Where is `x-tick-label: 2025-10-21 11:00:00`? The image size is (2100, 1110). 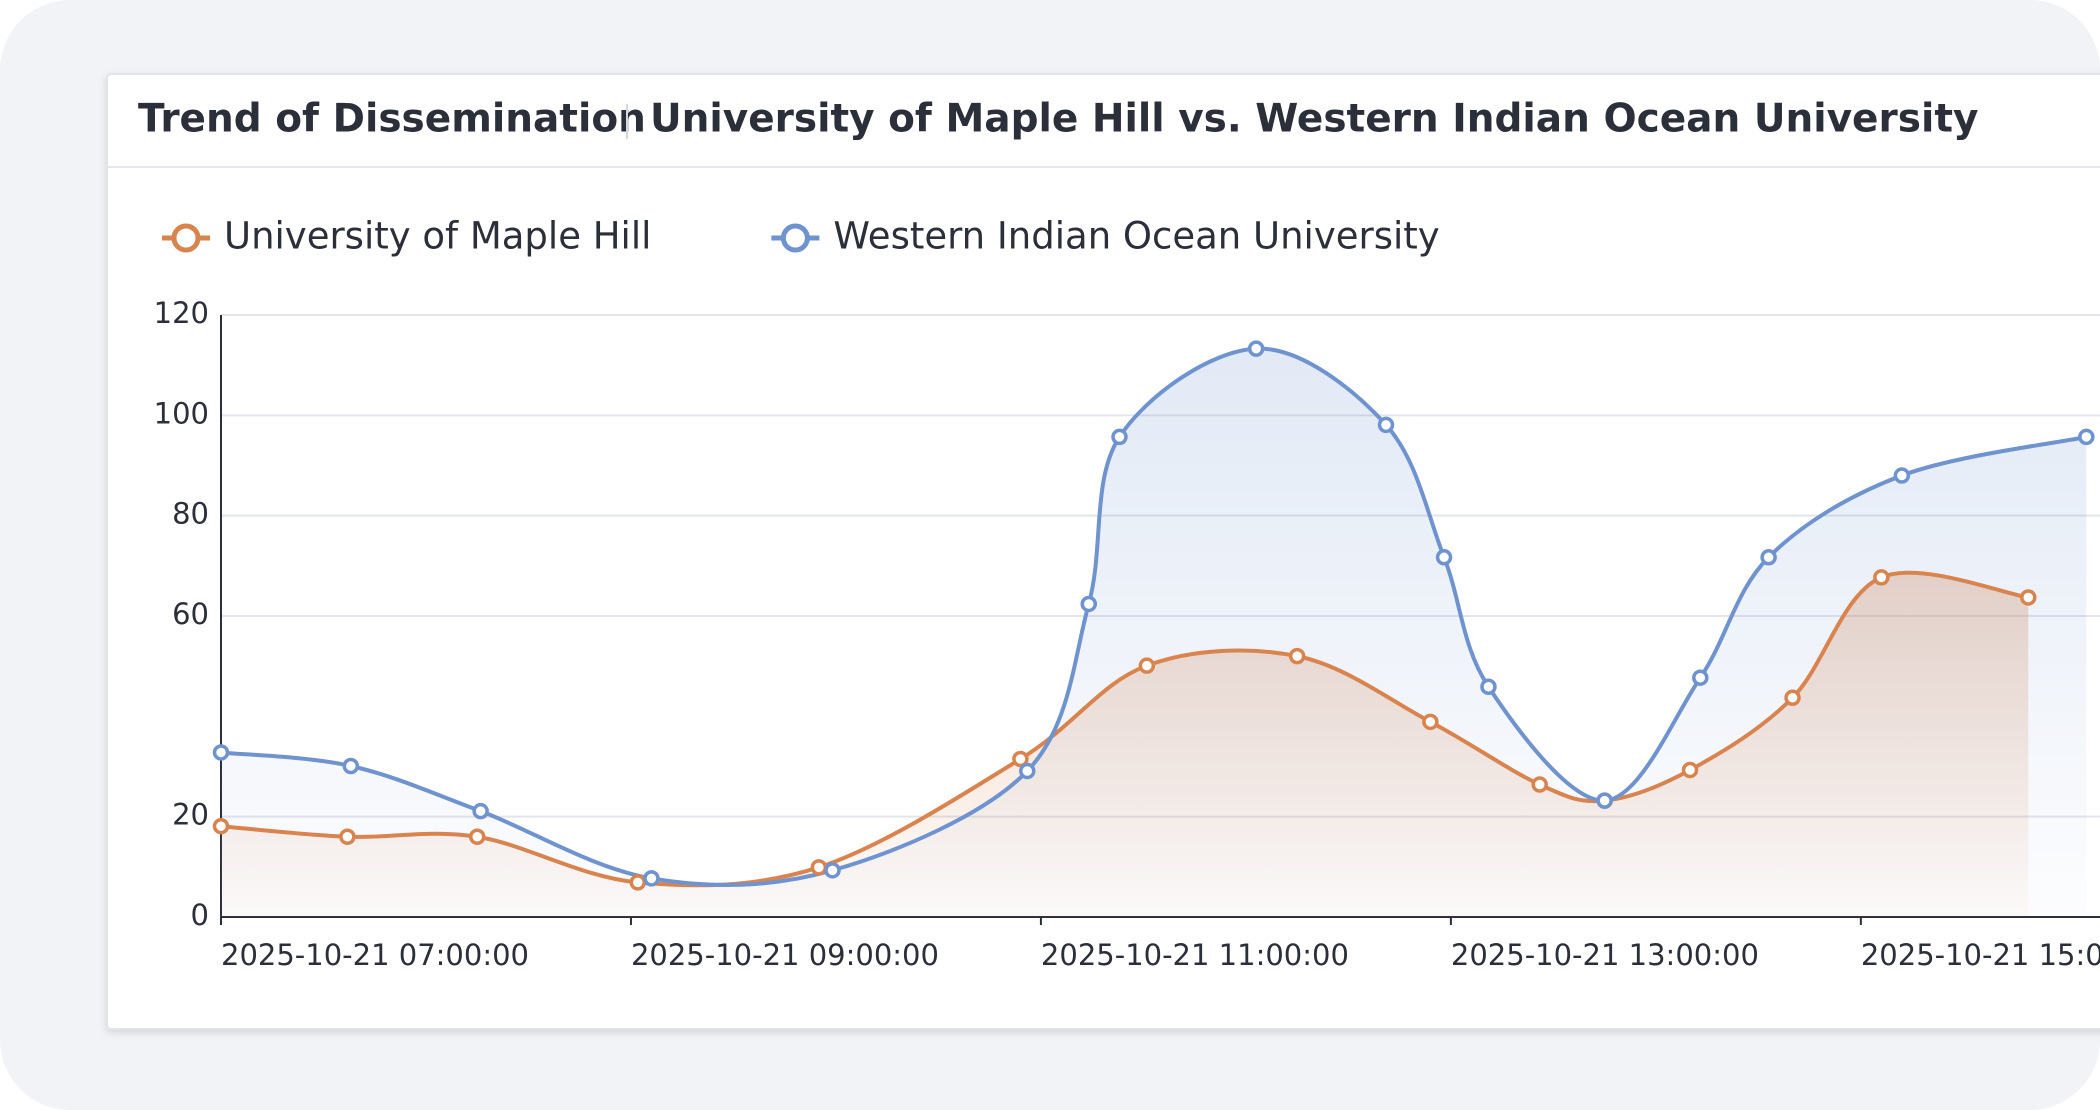
x-tick-label: 2025-10-21 11:00:00 is located at coordinates (1195, 955).